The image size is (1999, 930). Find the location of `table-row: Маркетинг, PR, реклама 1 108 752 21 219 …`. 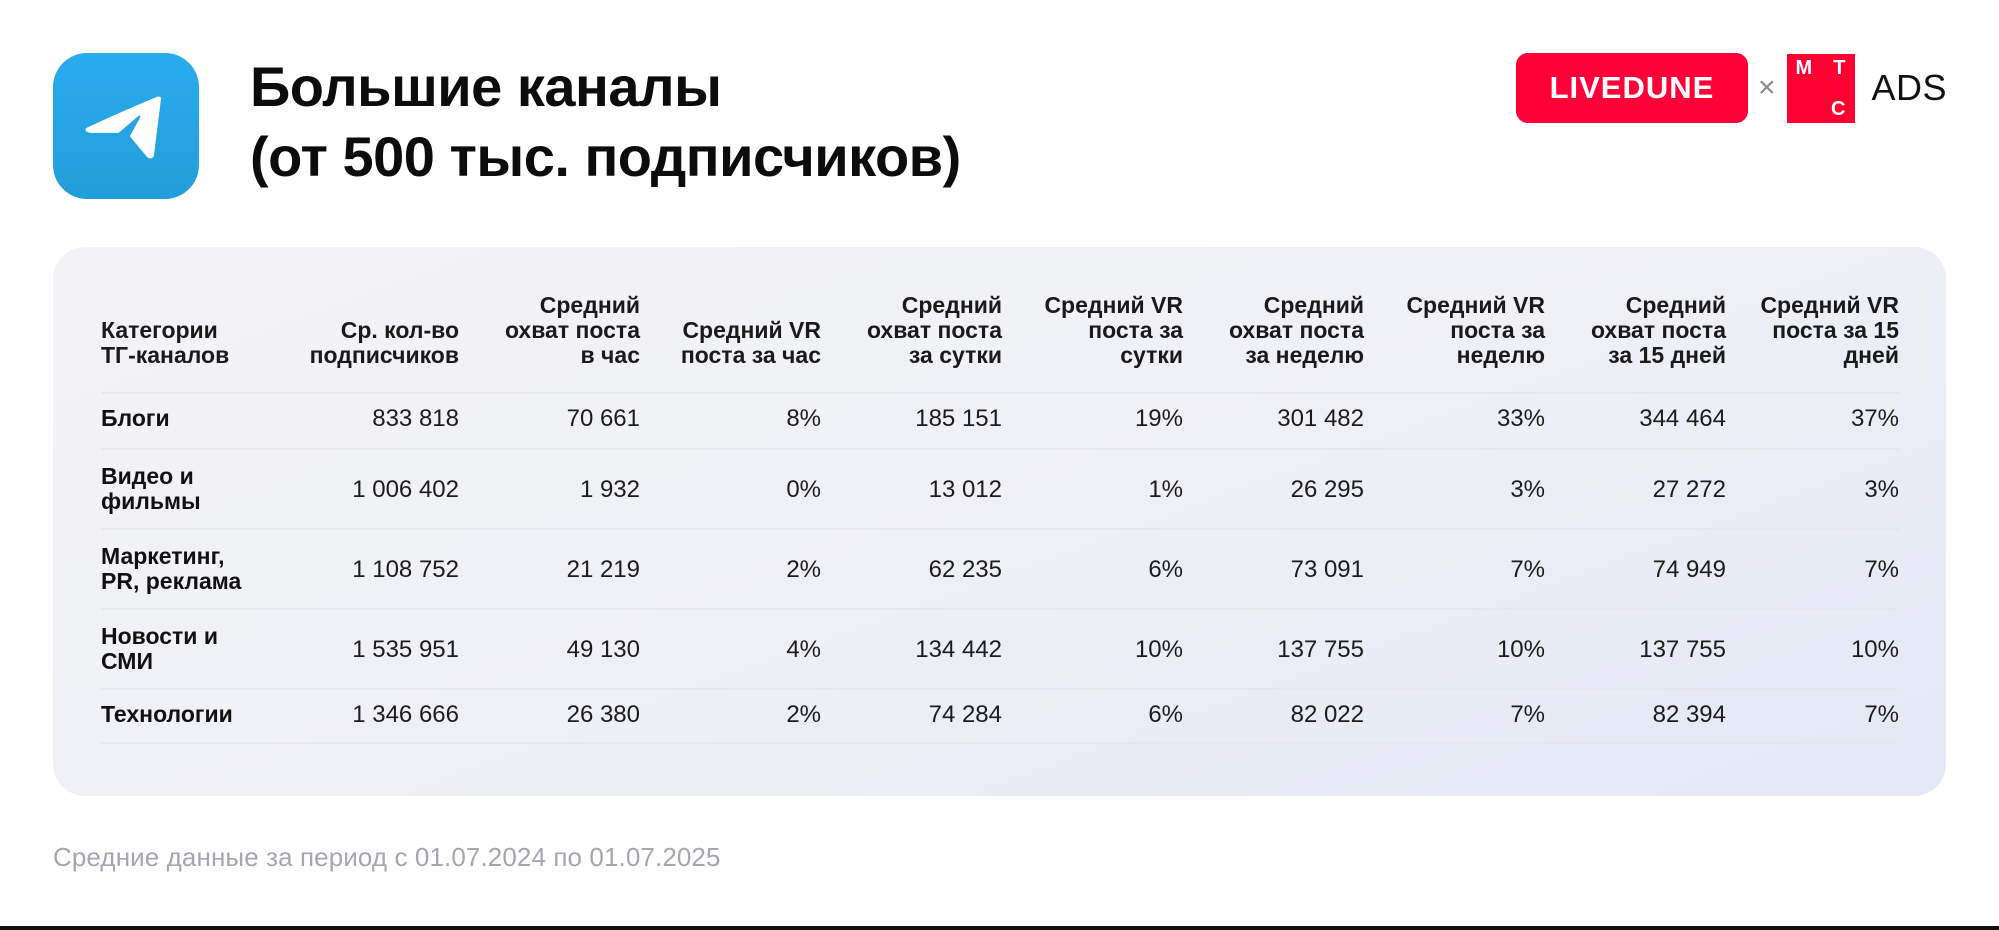

table-row: Маркетинг, PR, реклама 1 108 752 21 219 … is located at coordinates (1000, 568).